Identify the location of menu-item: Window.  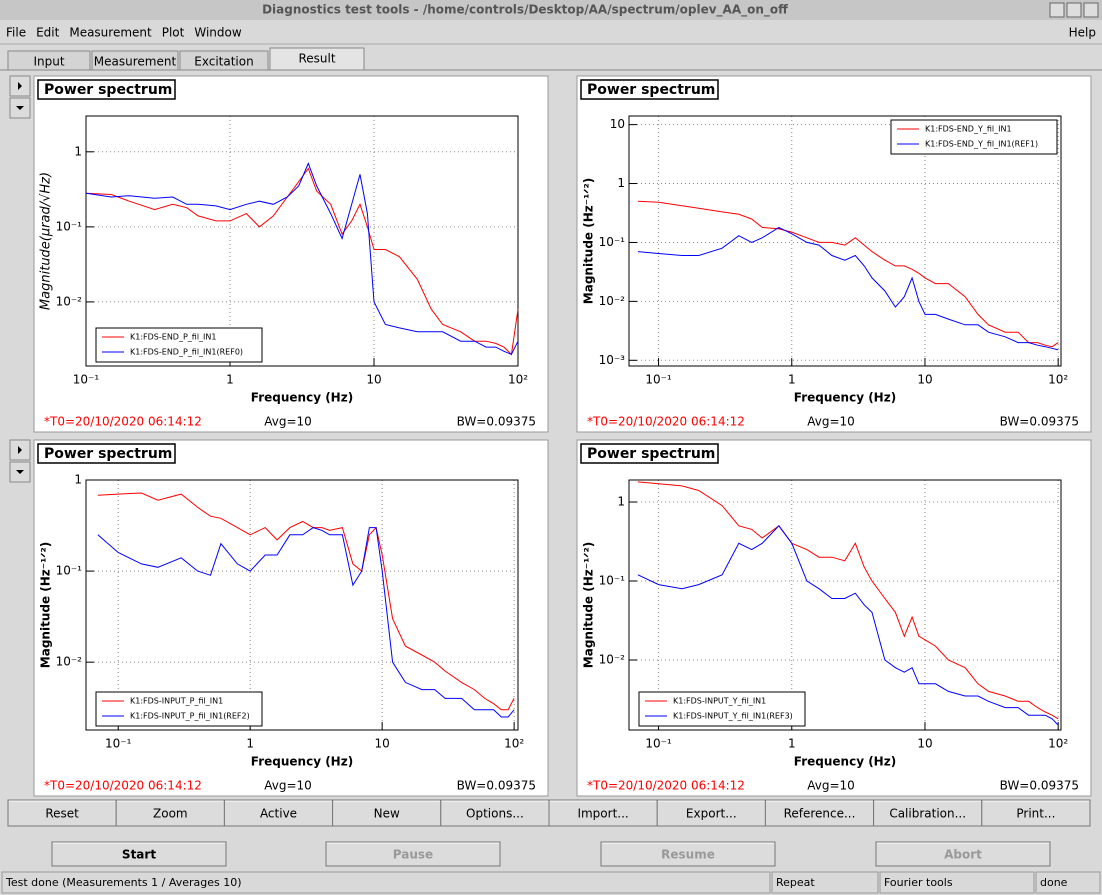
(218, 33).